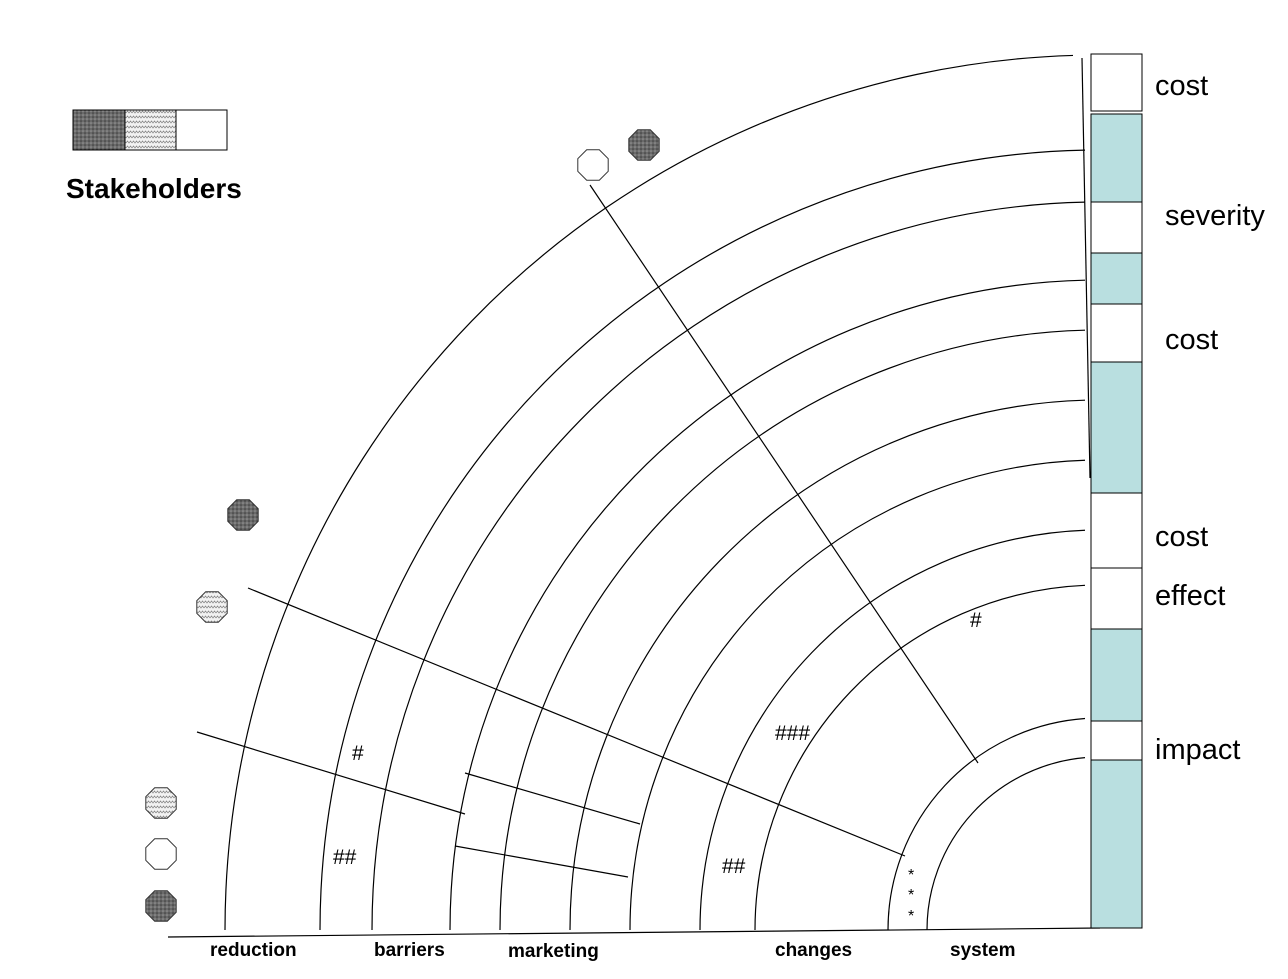 The width and height of the screenshot is (1288, 979). I want to click on triple-hash-mark: ###, so click(792, 733).